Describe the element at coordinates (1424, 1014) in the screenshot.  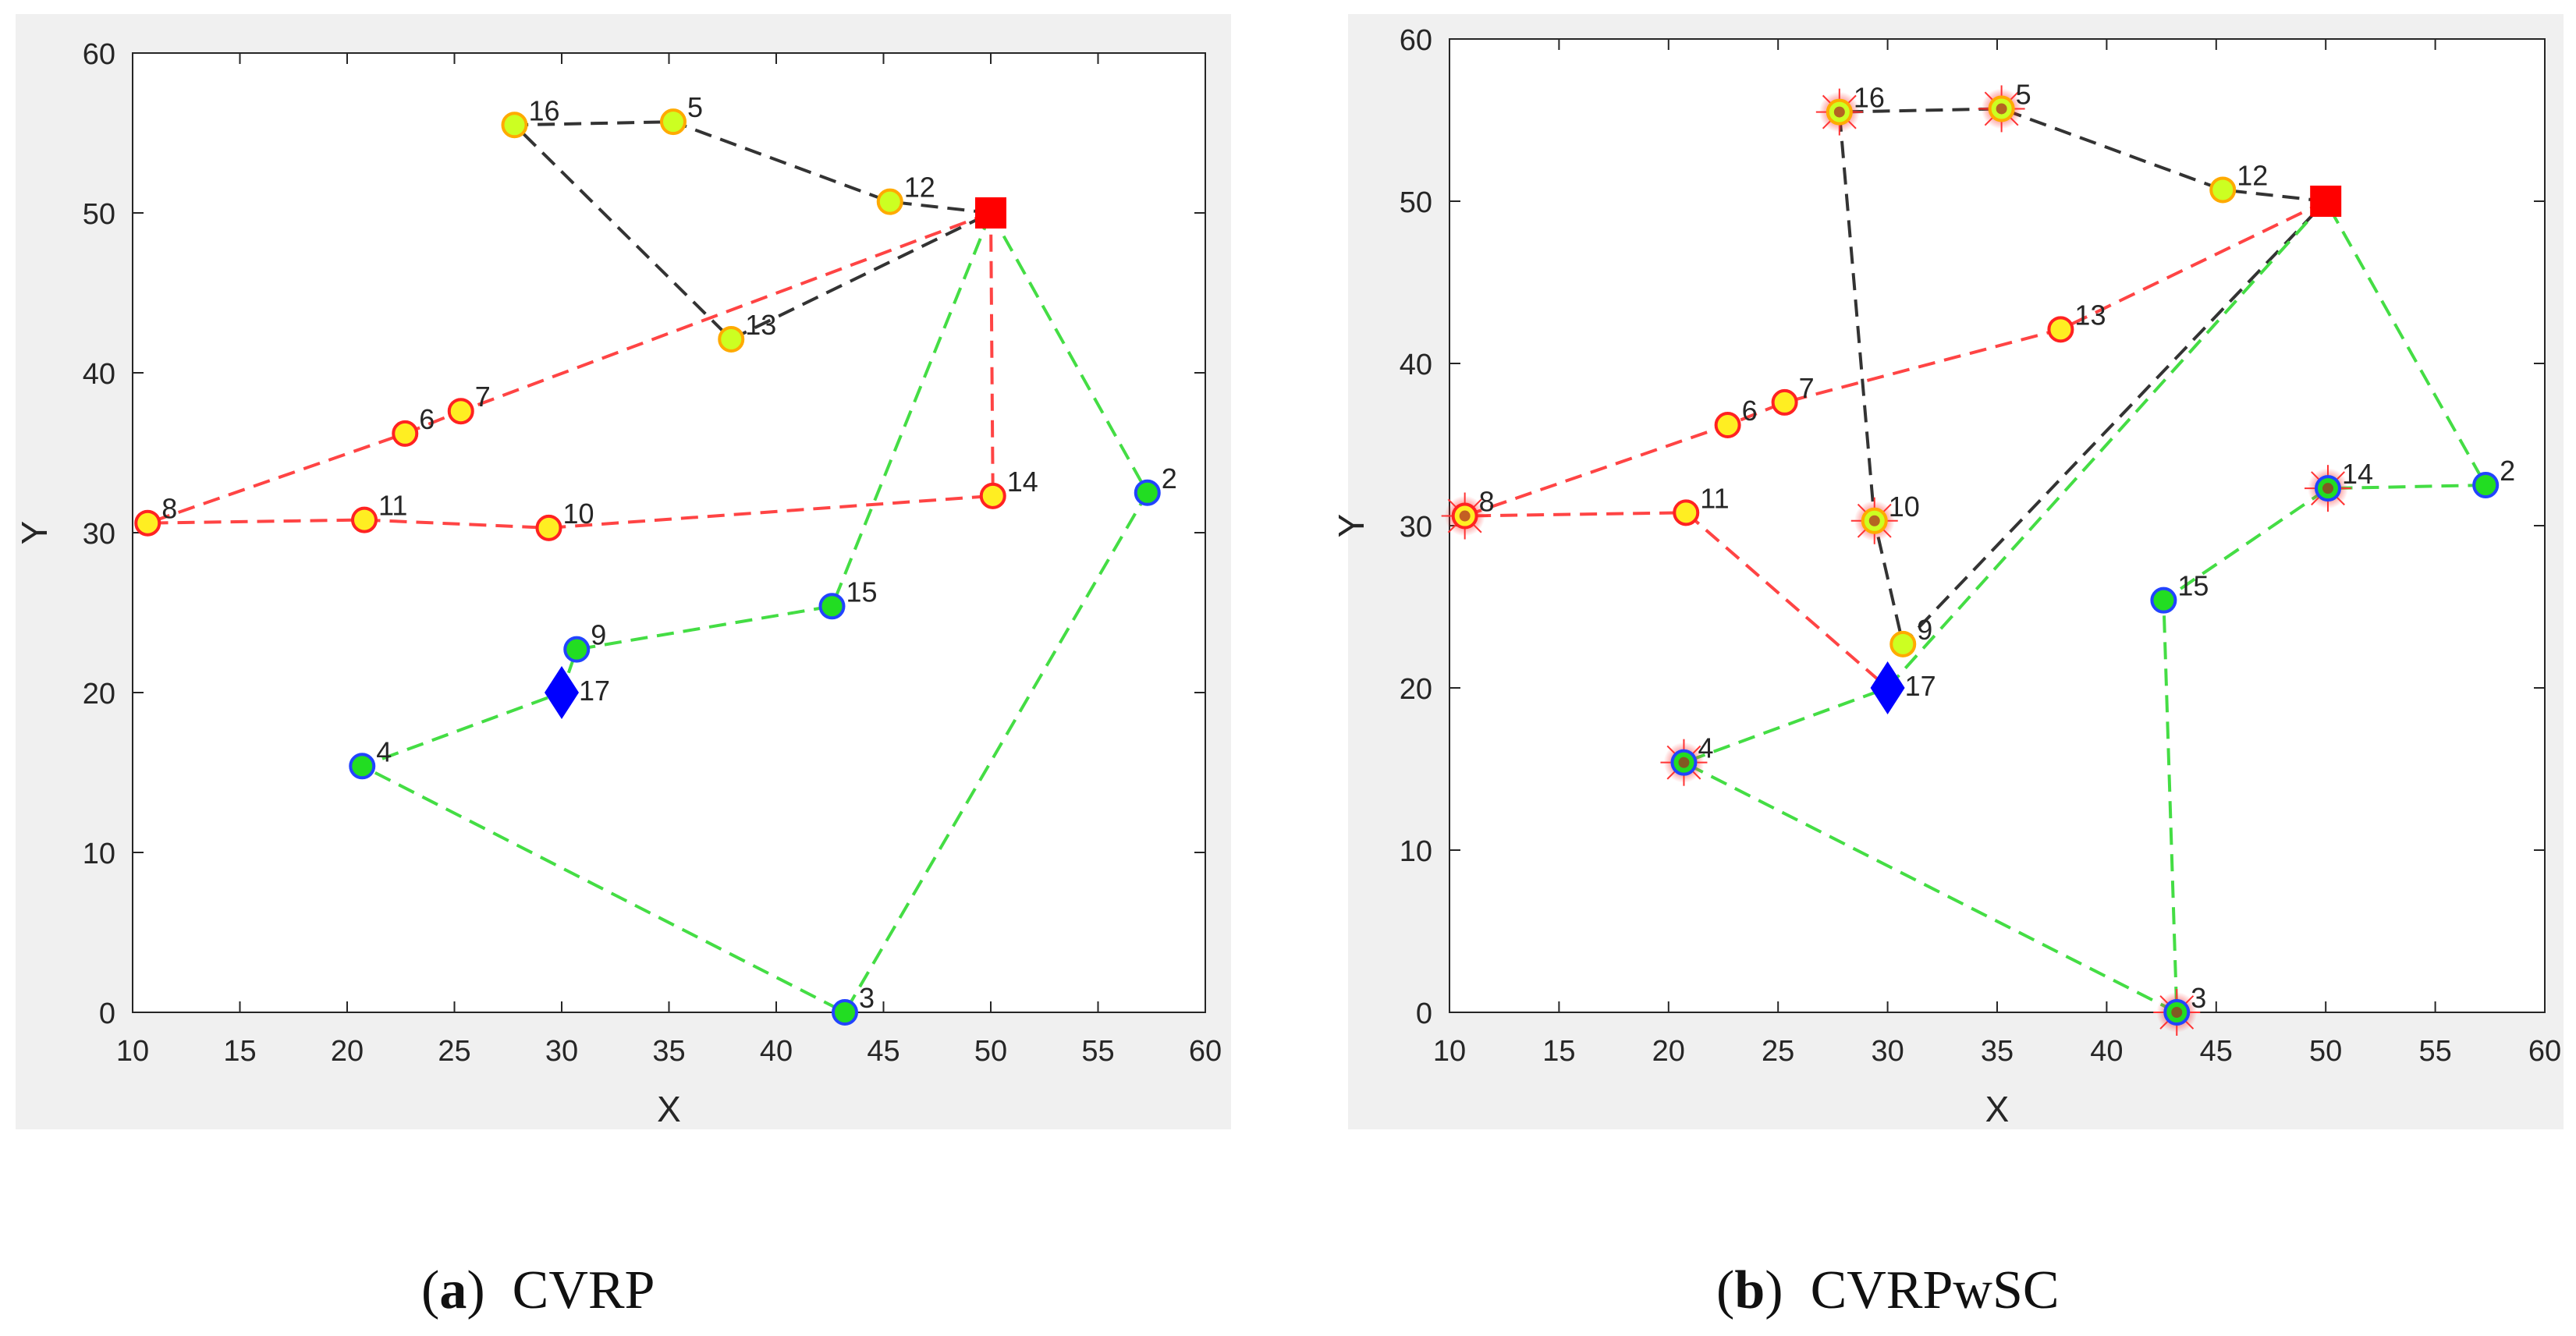
I see `chart-b-ytick-label: 0` at that location.